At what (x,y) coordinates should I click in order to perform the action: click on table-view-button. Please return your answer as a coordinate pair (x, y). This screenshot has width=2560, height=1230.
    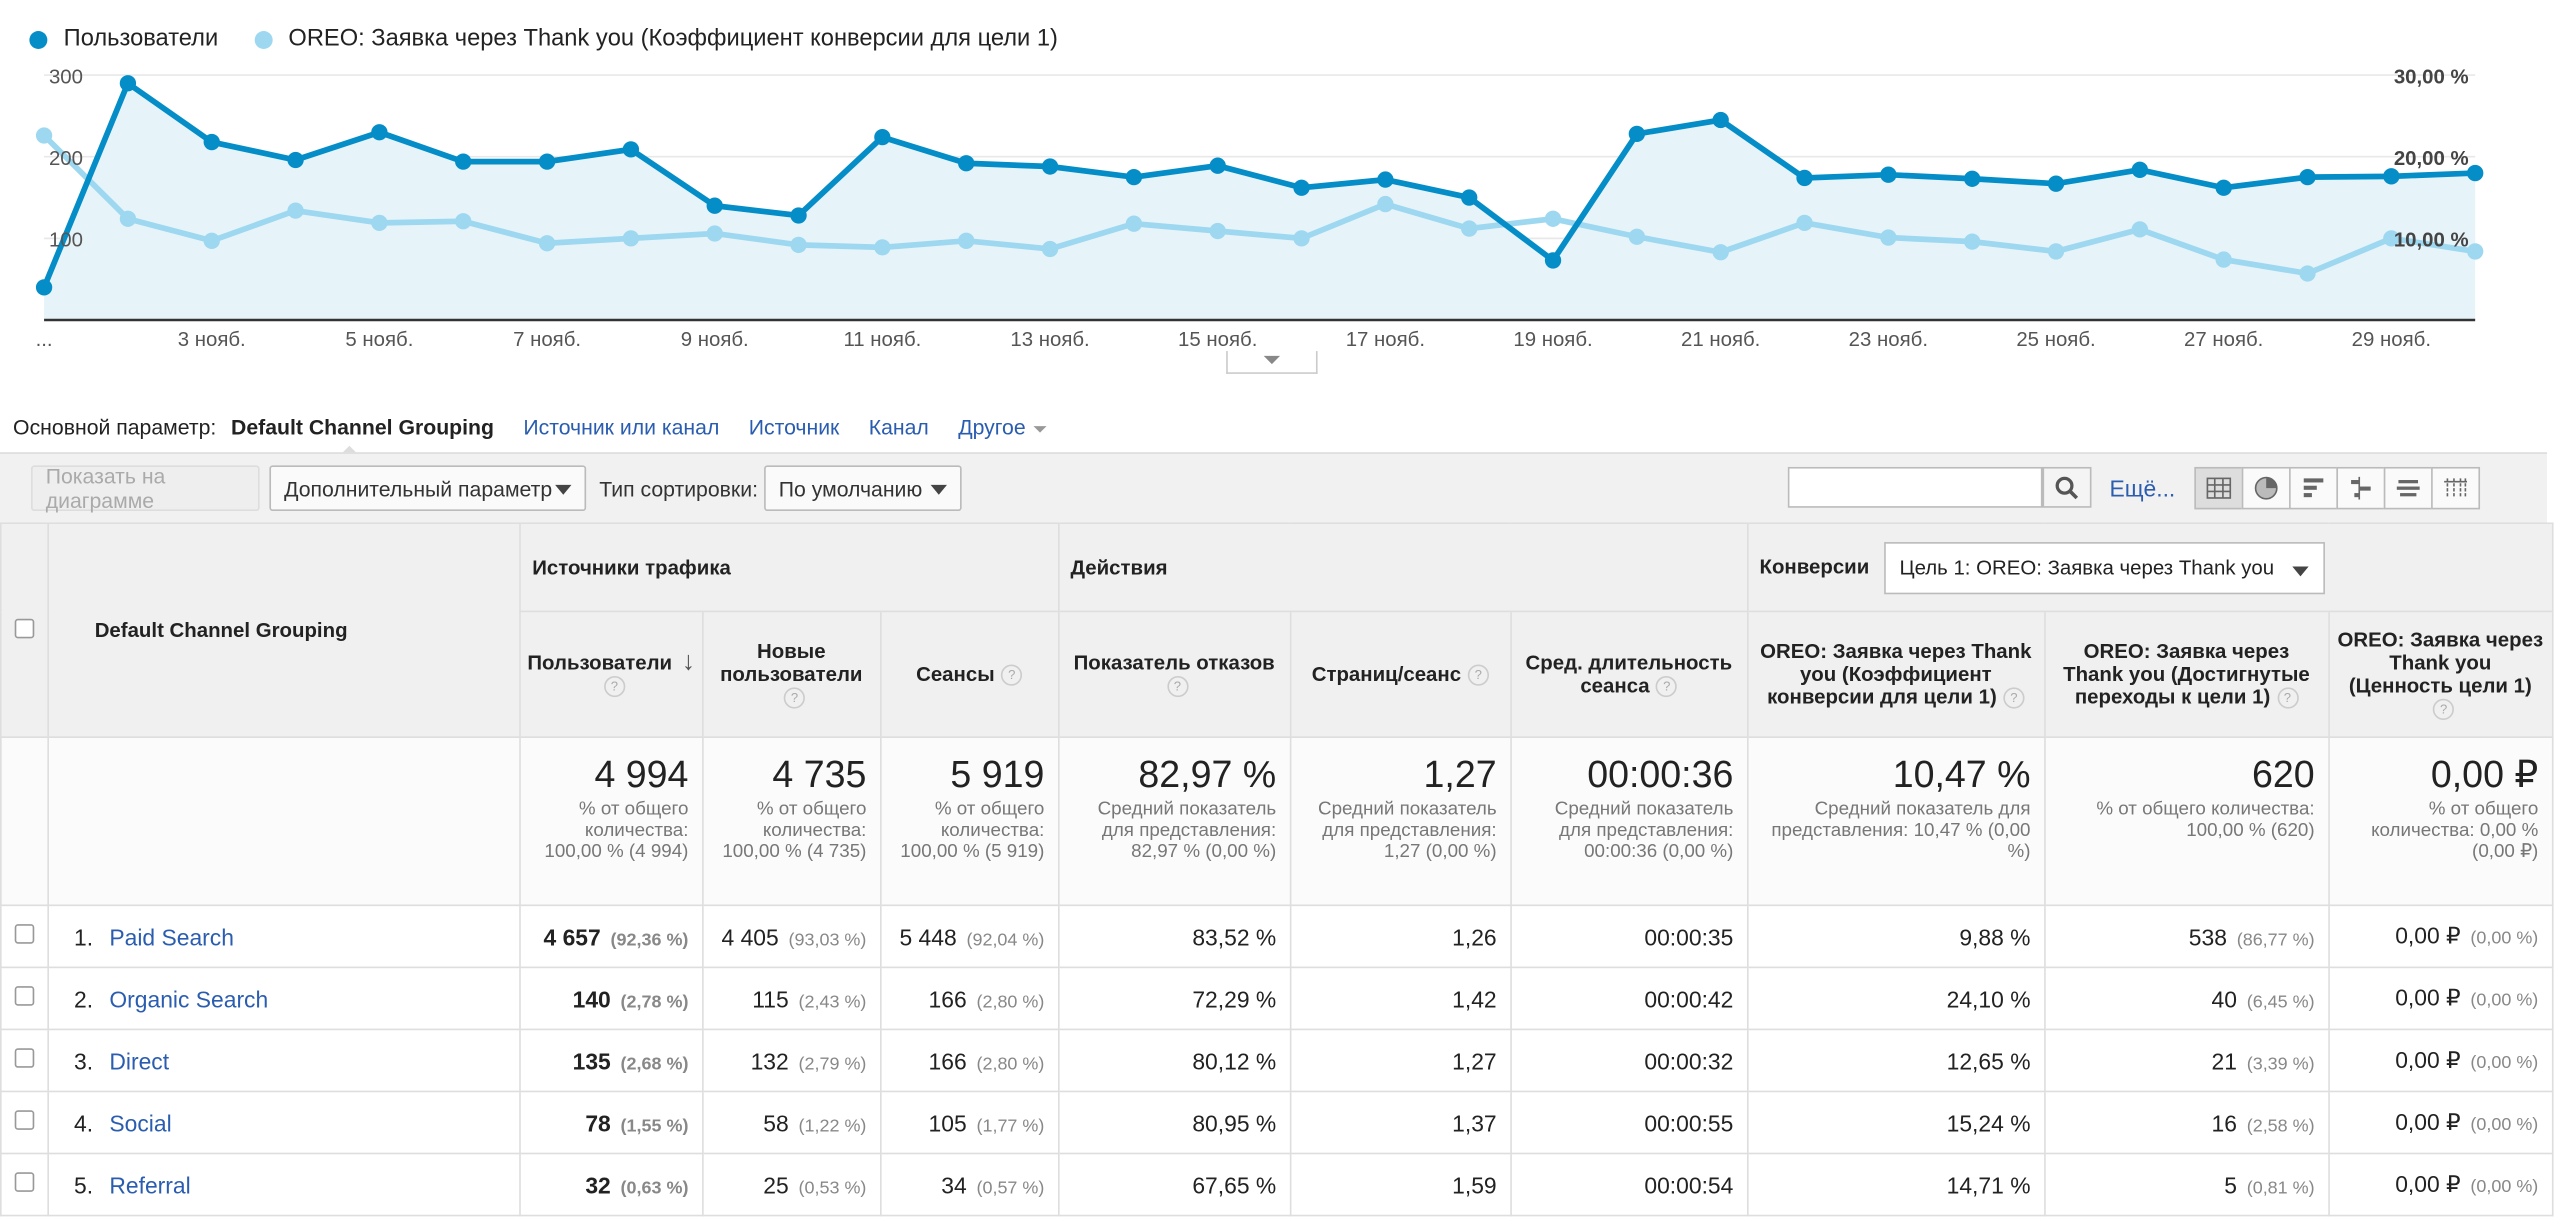
    Looking at the image, I should click on (2219, 488).